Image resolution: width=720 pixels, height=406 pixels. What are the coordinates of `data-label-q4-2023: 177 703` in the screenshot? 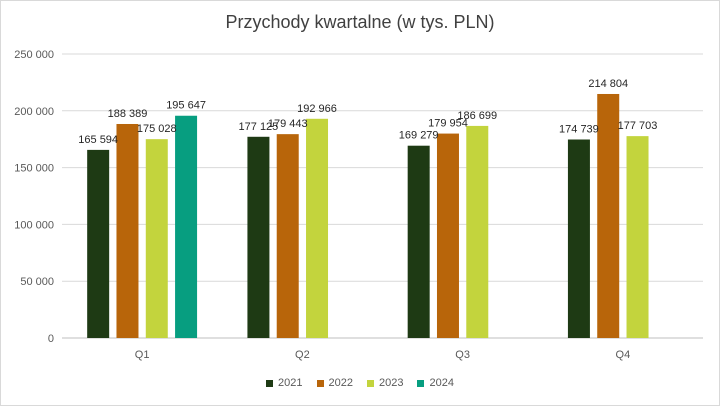 It's located at (638, 126).